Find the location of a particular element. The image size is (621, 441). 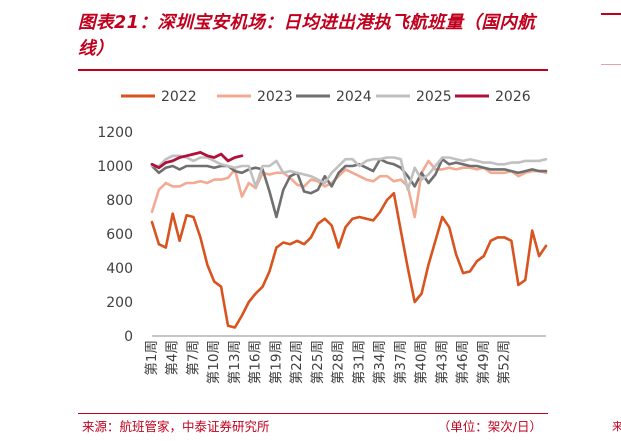

y-tick-label: 800 is located at coordinates (119, 201).